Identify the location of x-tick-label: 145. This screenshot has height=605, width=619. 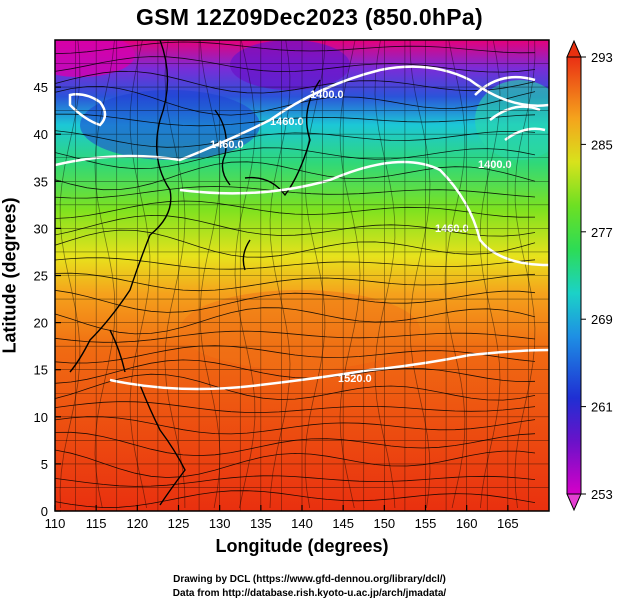
(343, 523).